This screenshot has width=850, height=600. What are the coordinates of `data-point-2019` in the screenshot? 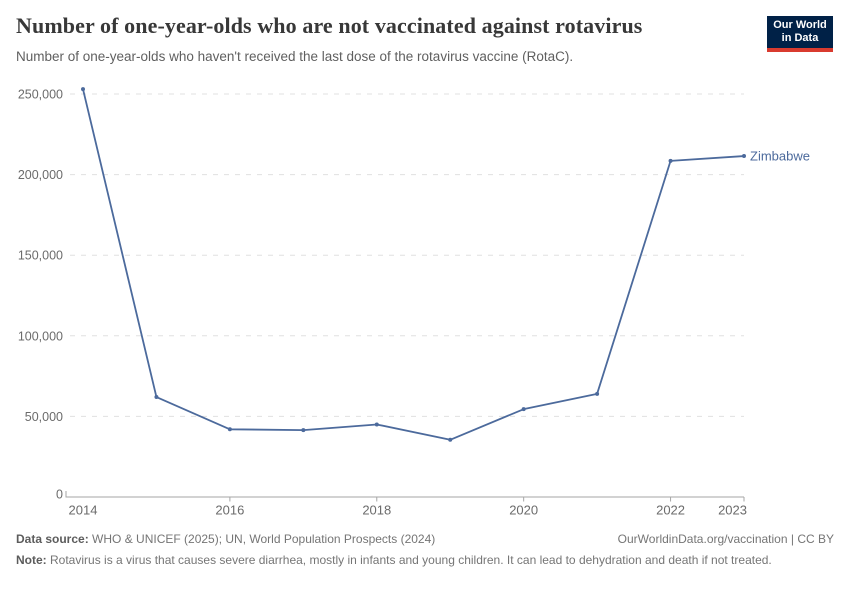 It's located at (450, 439).